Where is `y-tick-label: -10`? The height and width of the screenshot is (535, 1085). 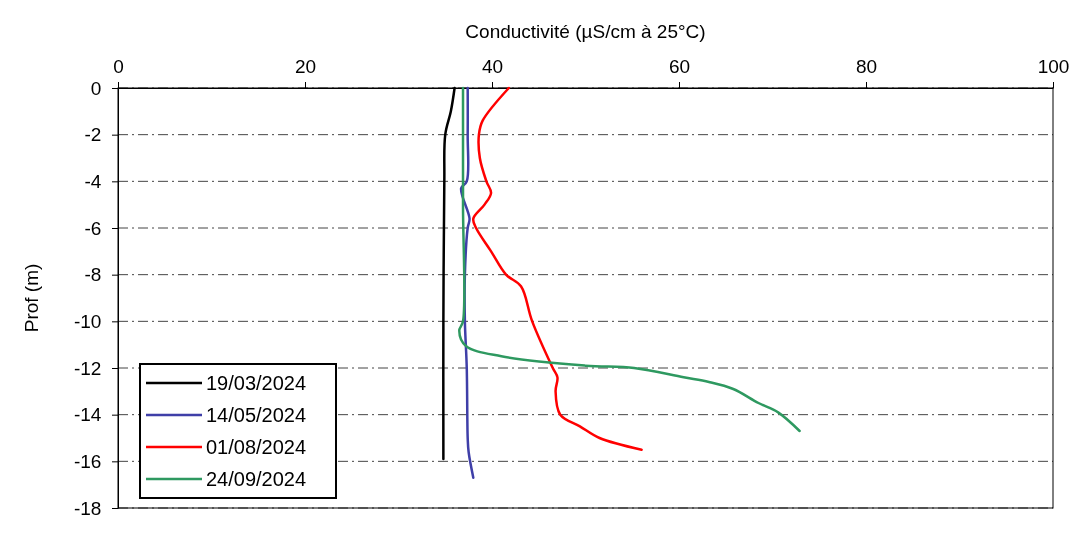
y-tick-label: -10 is located at coordinates (87, 321).